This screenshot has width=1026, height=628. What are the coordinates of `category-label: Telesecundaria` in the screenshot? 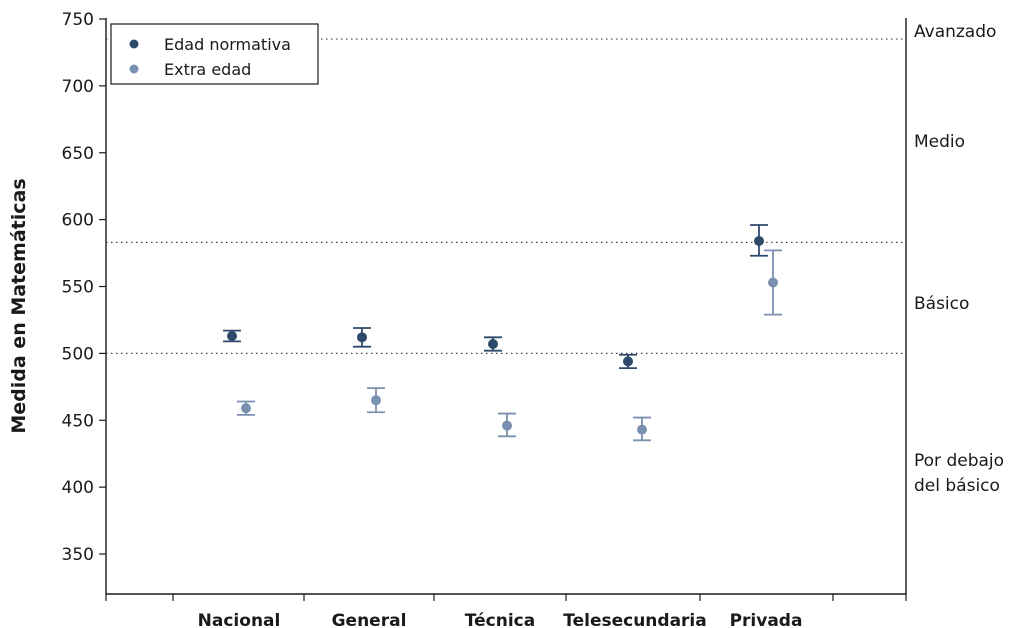 It's located at (634, 619).